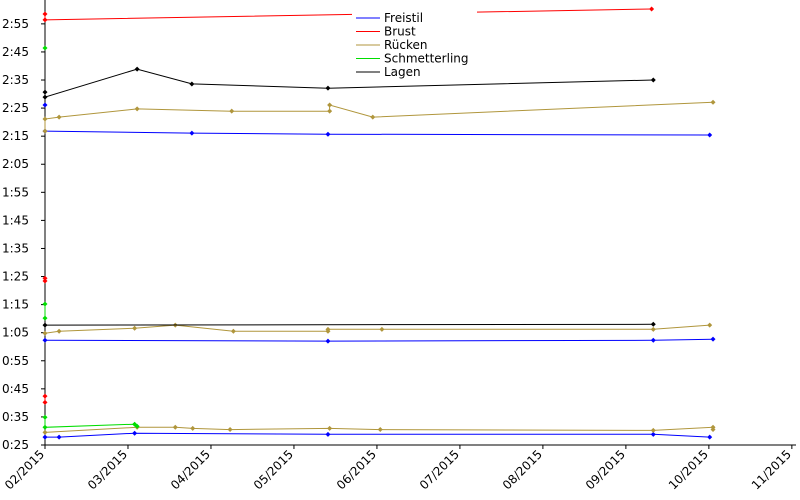 The image size is (800, 500). I want to click on y-tick-label: 1:05, so click(15, 333).